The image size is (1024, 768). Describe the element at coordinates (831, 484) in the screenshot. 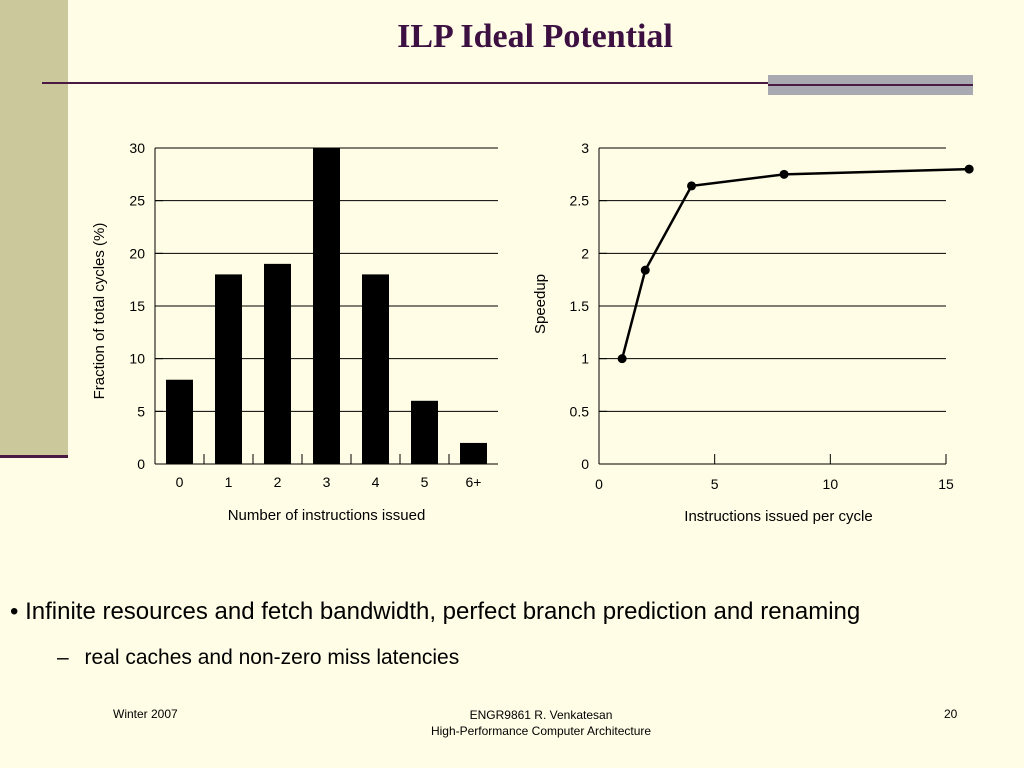

I see `line-x-tick-label: 10` at that location.